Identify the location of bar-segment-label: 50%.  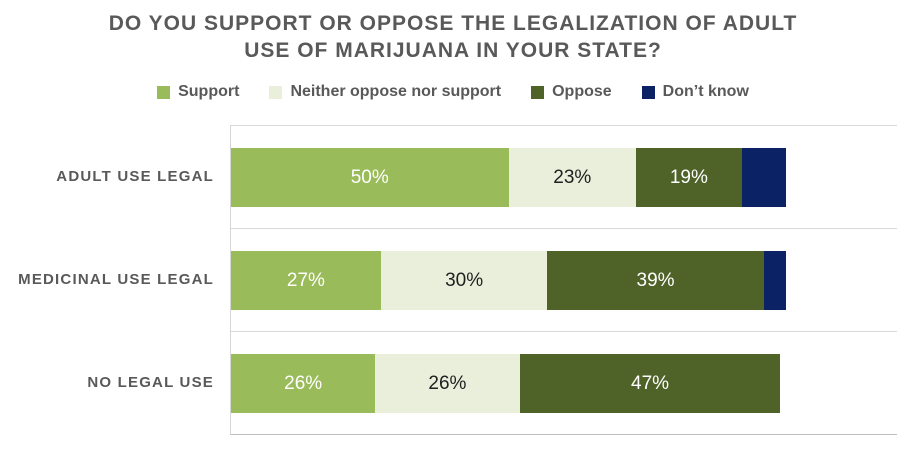
(369, 177).